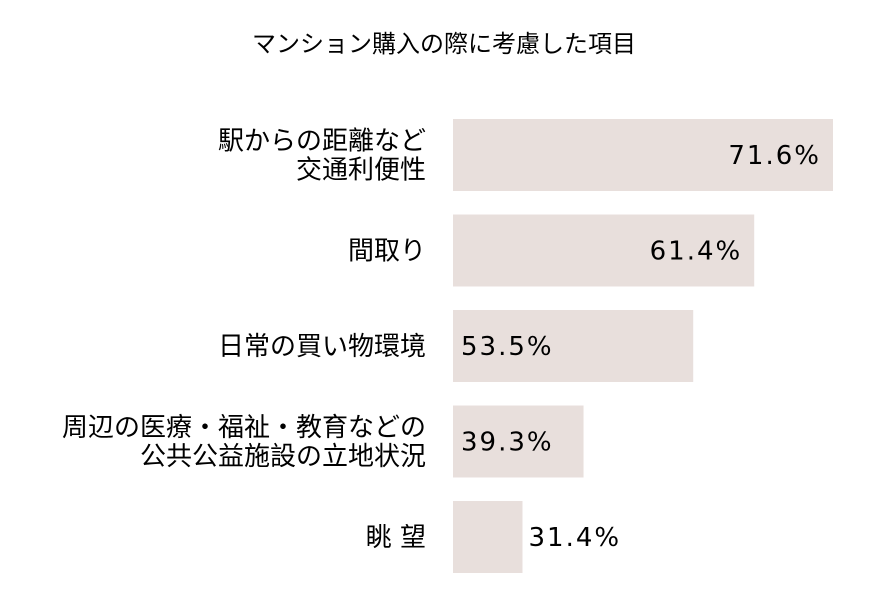 The height and width of the screenshot is (613, 888). I want to click on value-label: 71.6%, so click(774, 156).